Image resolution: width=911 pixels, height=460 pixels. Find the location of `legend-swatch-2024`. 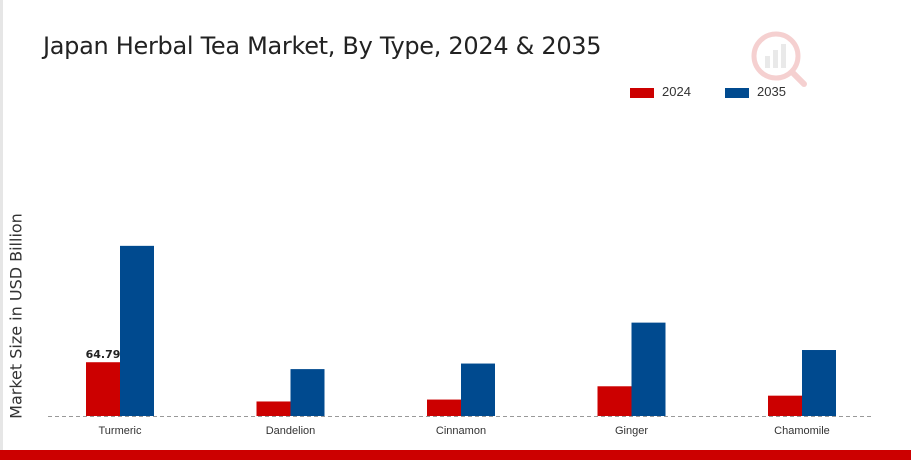

legend-swatch-2024 is located at coordinates (642, 93).